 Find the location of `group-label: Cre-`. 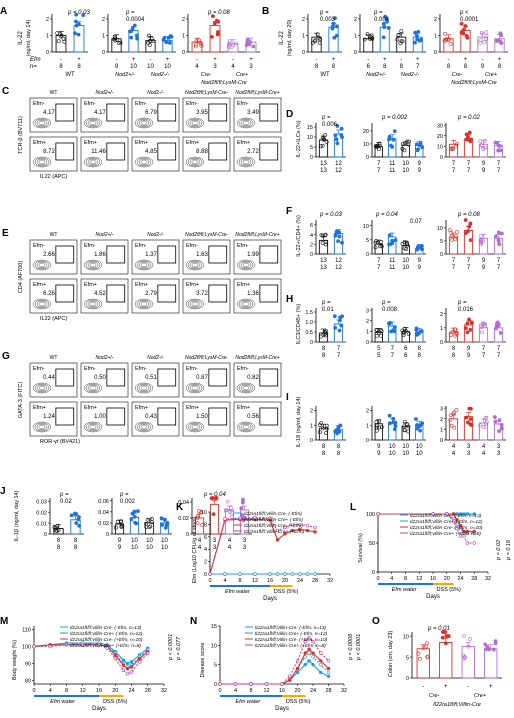

group-label: Cre- is located at coordinates (434, 696).